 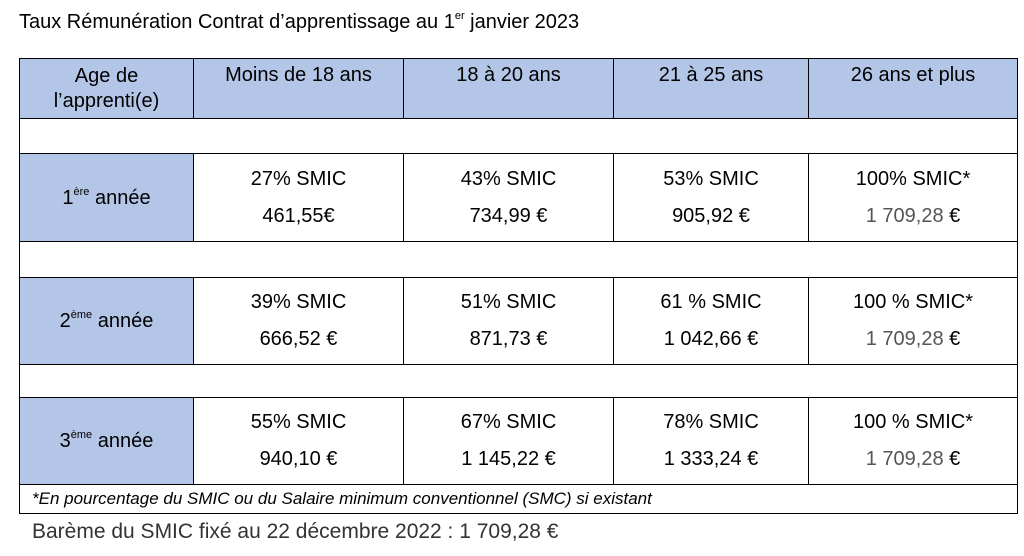 I want to click on row-label-1: 1ère année, so click(x=106, y=197).